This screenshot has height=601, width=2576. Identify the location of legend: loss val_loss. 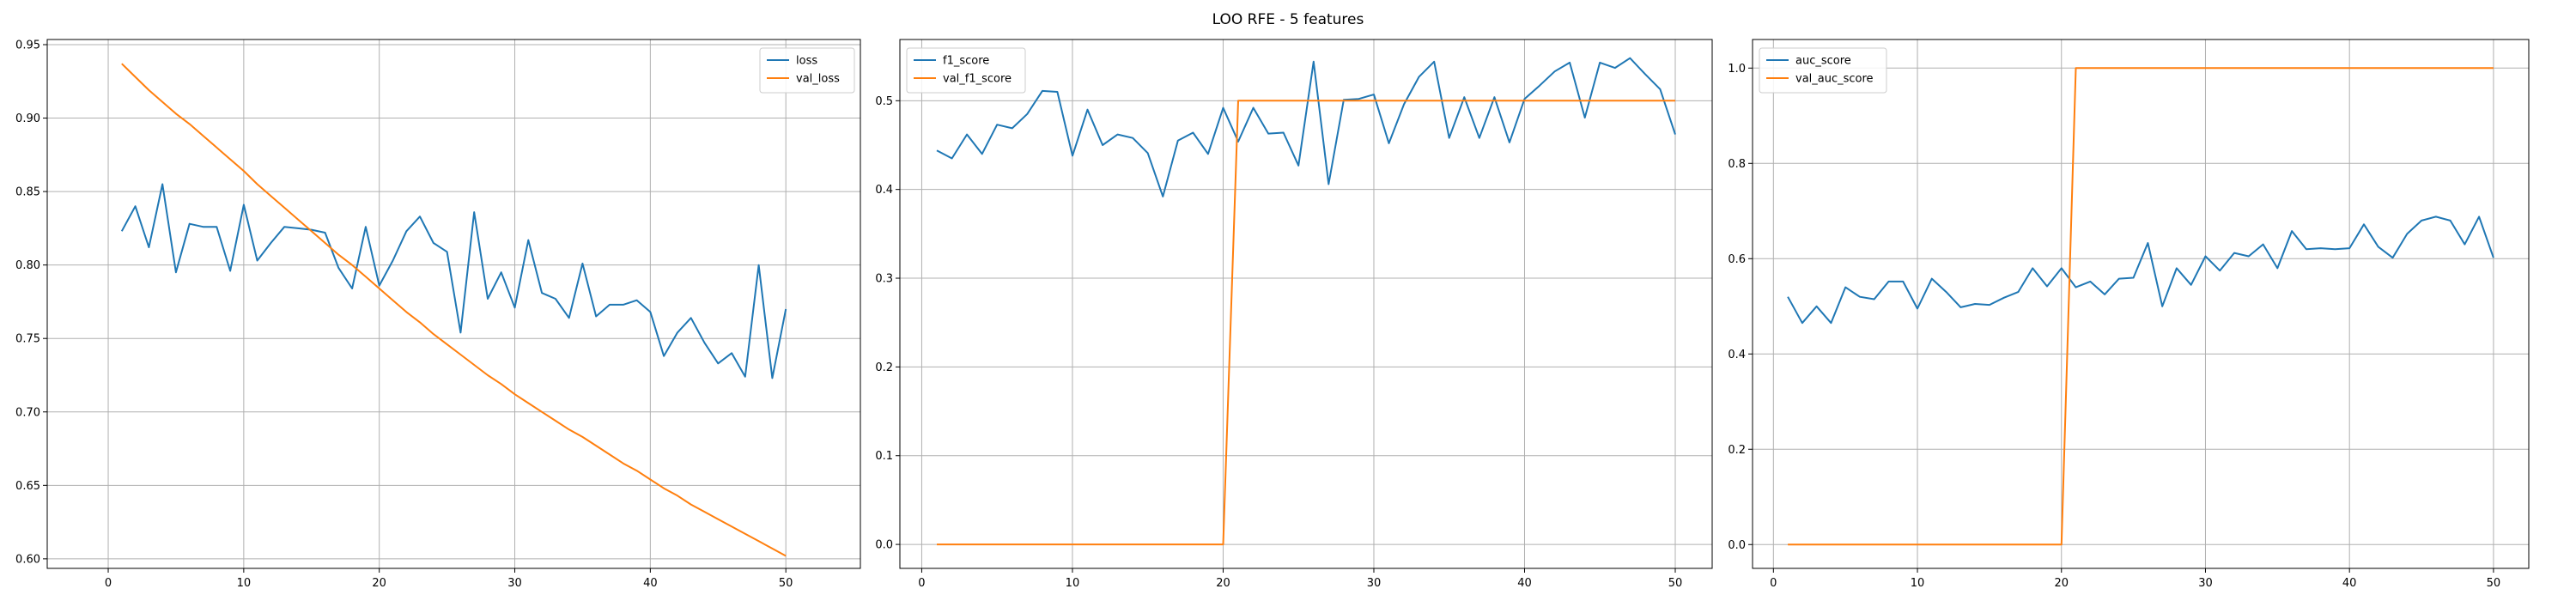
(807, 70).